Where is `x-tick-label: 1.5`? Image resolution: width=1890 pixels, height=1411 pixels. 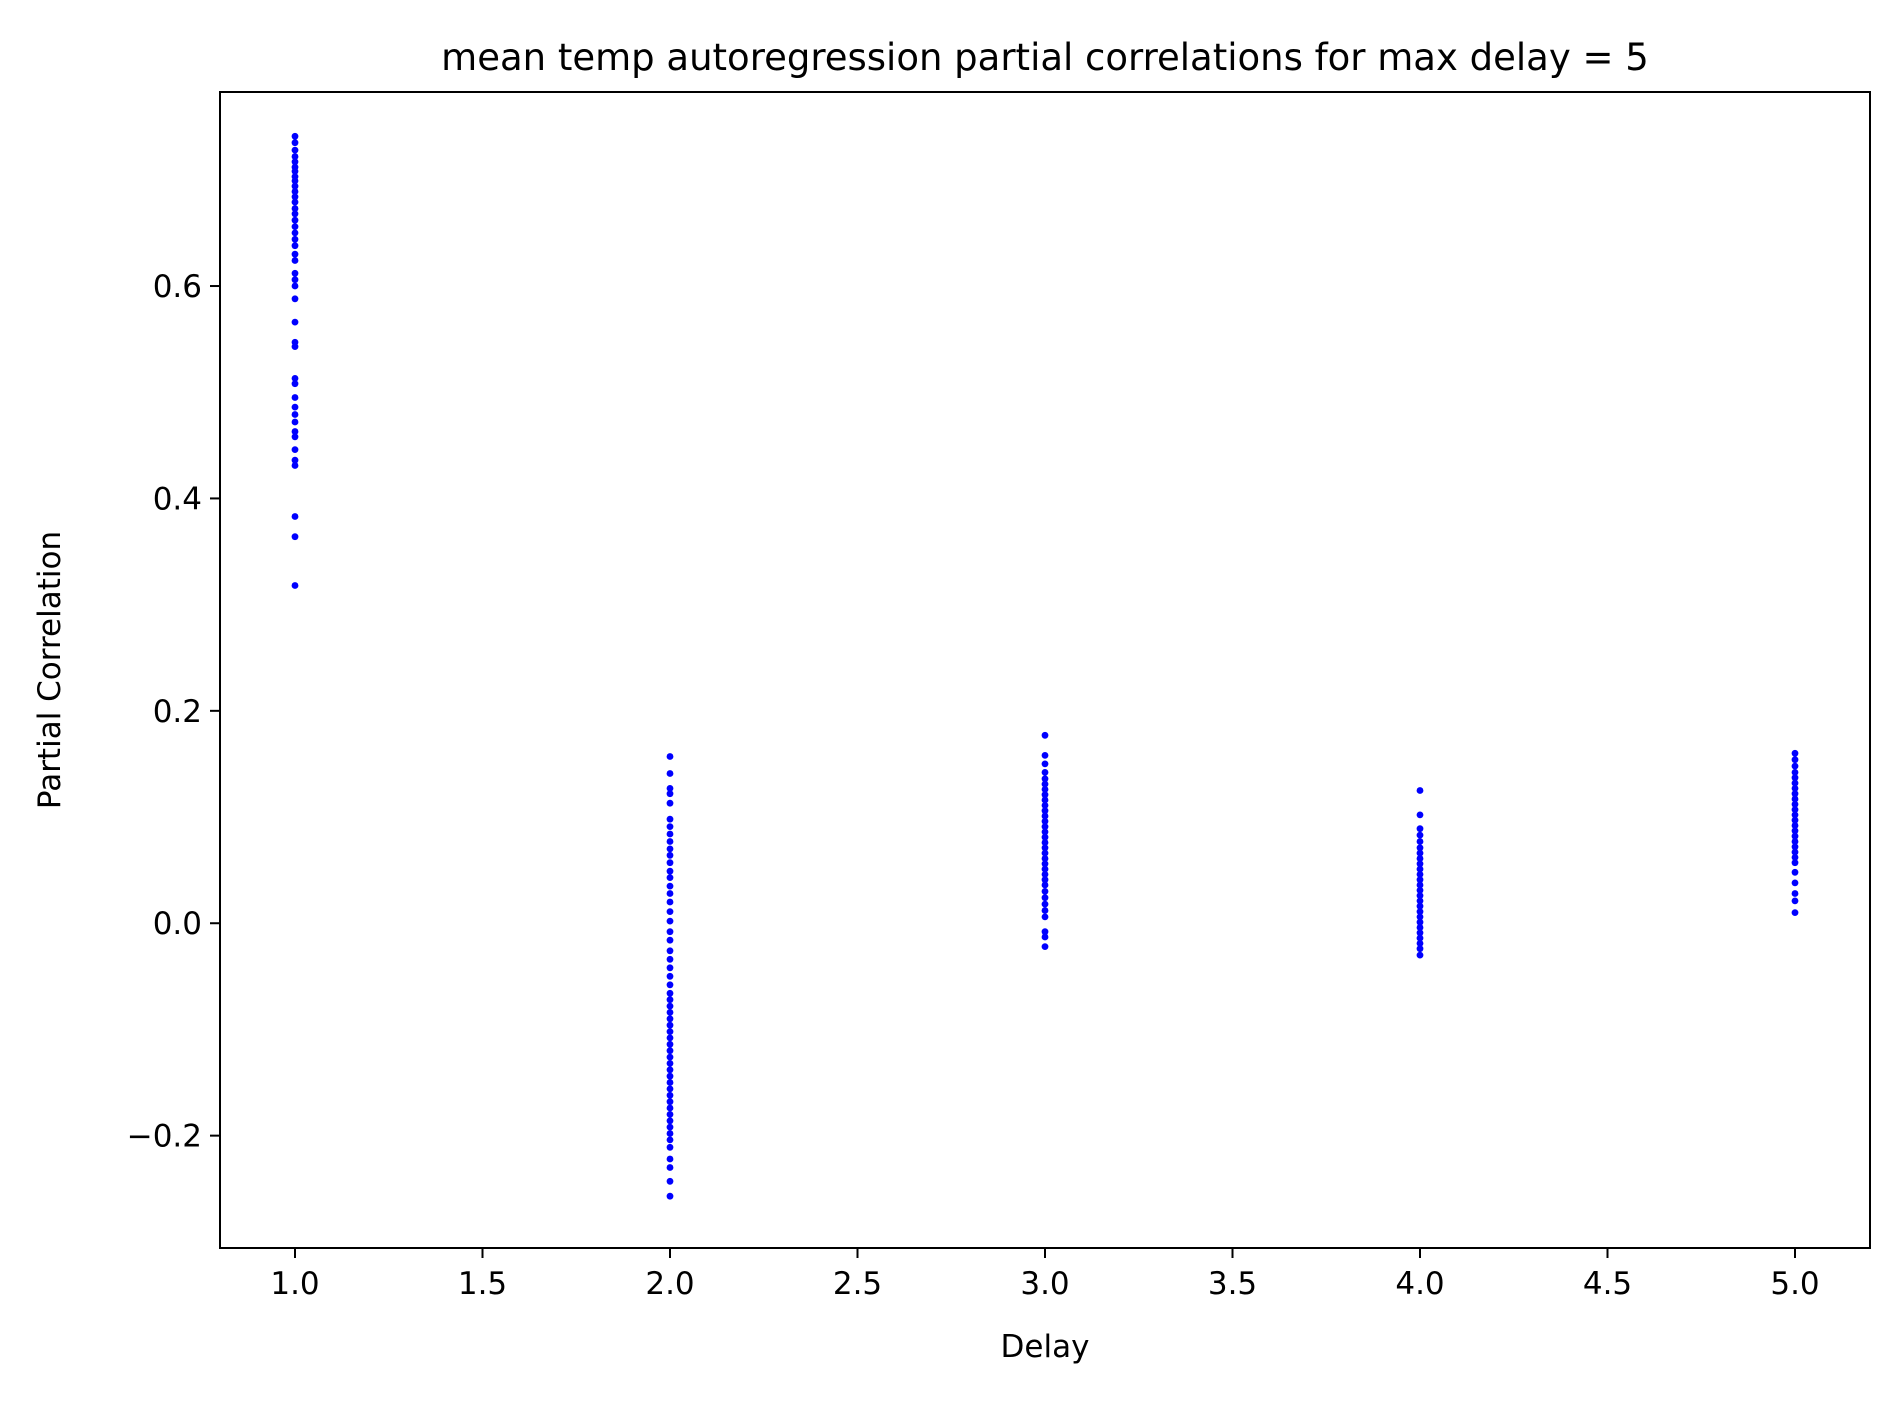 x-tick-label: 1.5 is located at coordinates (482, 1284).